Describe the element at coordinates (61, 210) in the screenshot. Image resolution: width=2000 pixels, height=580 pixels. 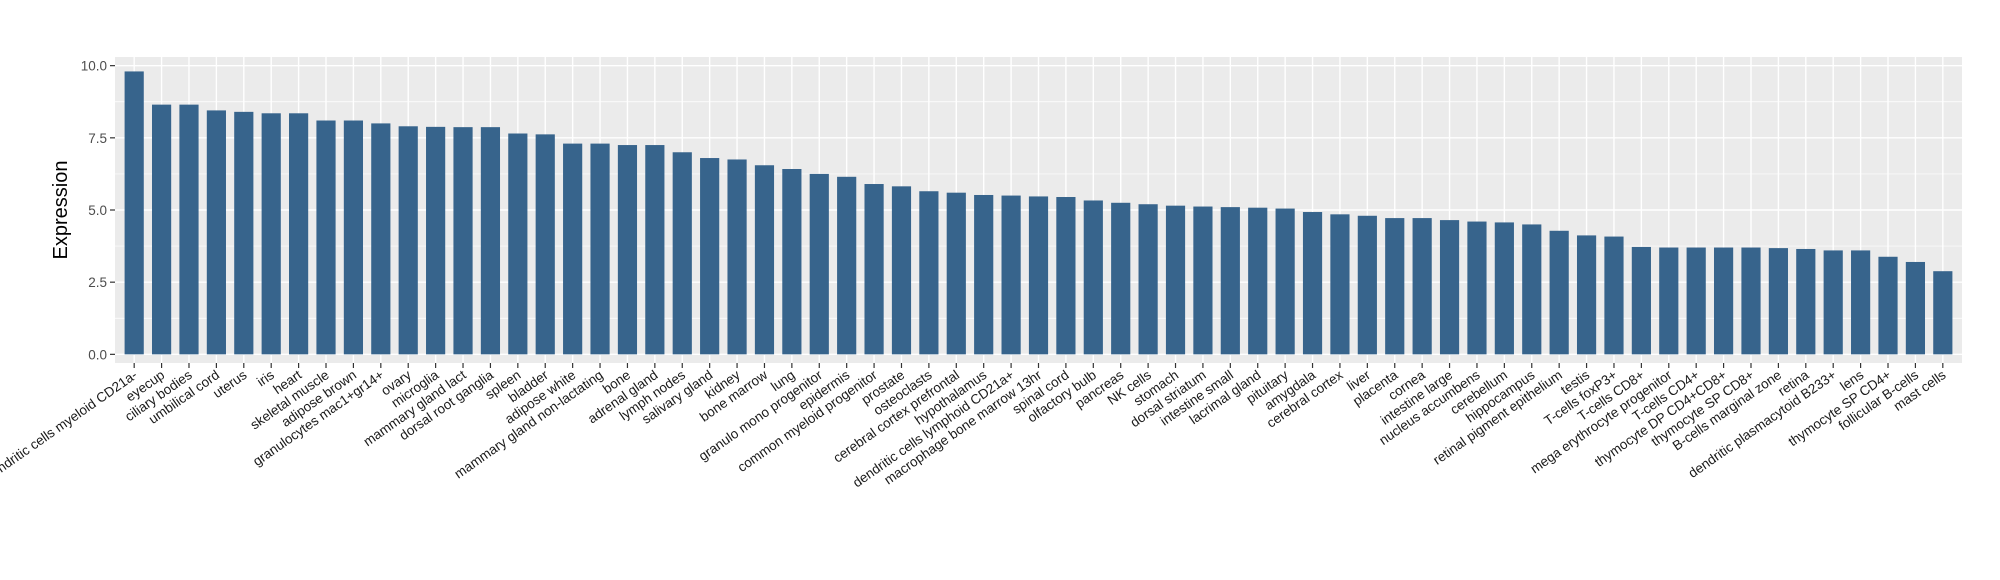
I see `y-axis-title: Expression` at that location.